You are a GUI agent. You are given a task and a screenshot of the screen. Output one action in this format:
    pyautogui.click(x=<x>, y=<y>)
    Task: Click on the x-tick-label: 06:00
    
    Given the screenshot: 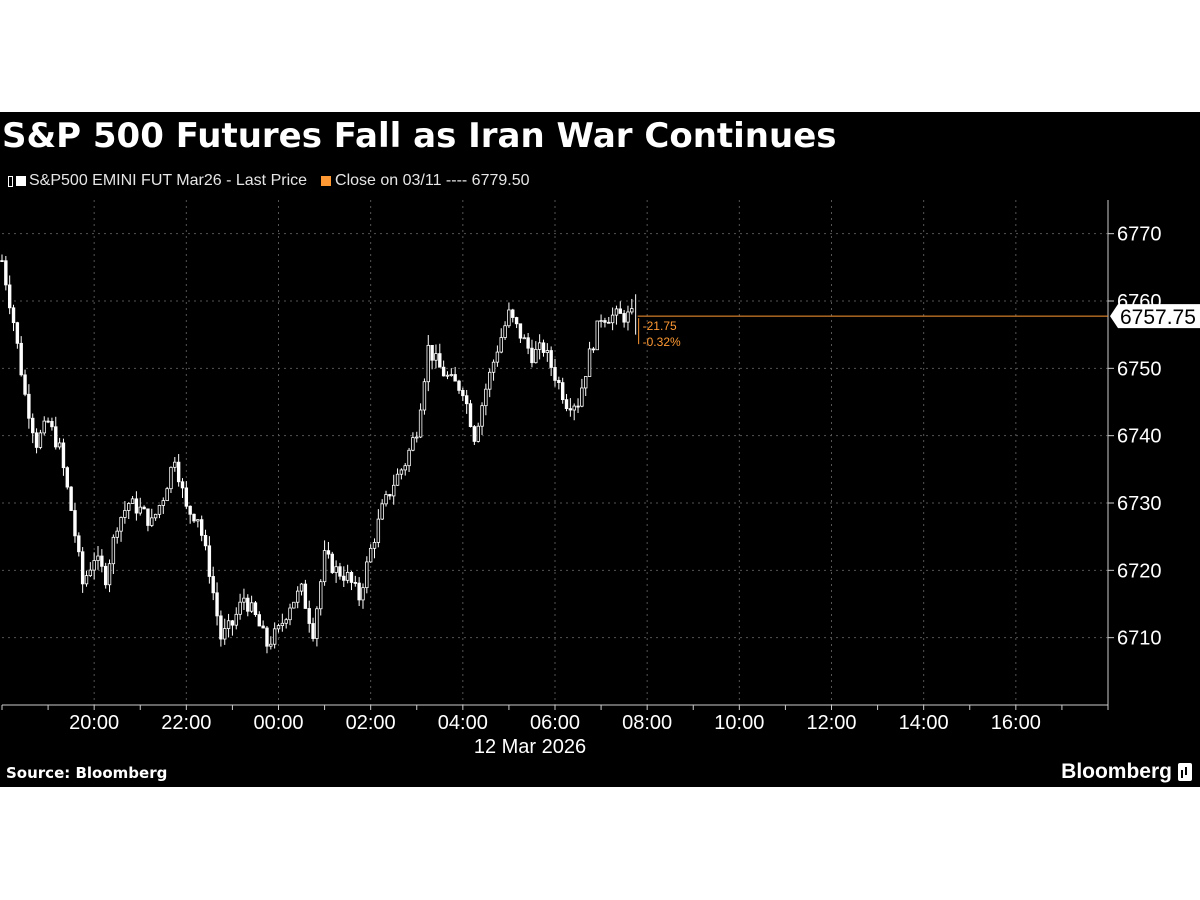 What is the action you would take?
    pyautogui.click(x=555, y=723)
    